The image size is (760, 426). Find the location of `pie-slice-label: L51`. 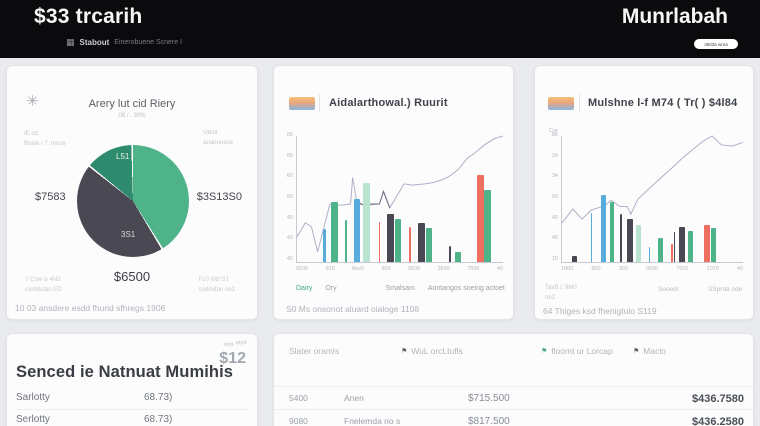

pie-slice-label: L51 is located at coordinates (123, 156).